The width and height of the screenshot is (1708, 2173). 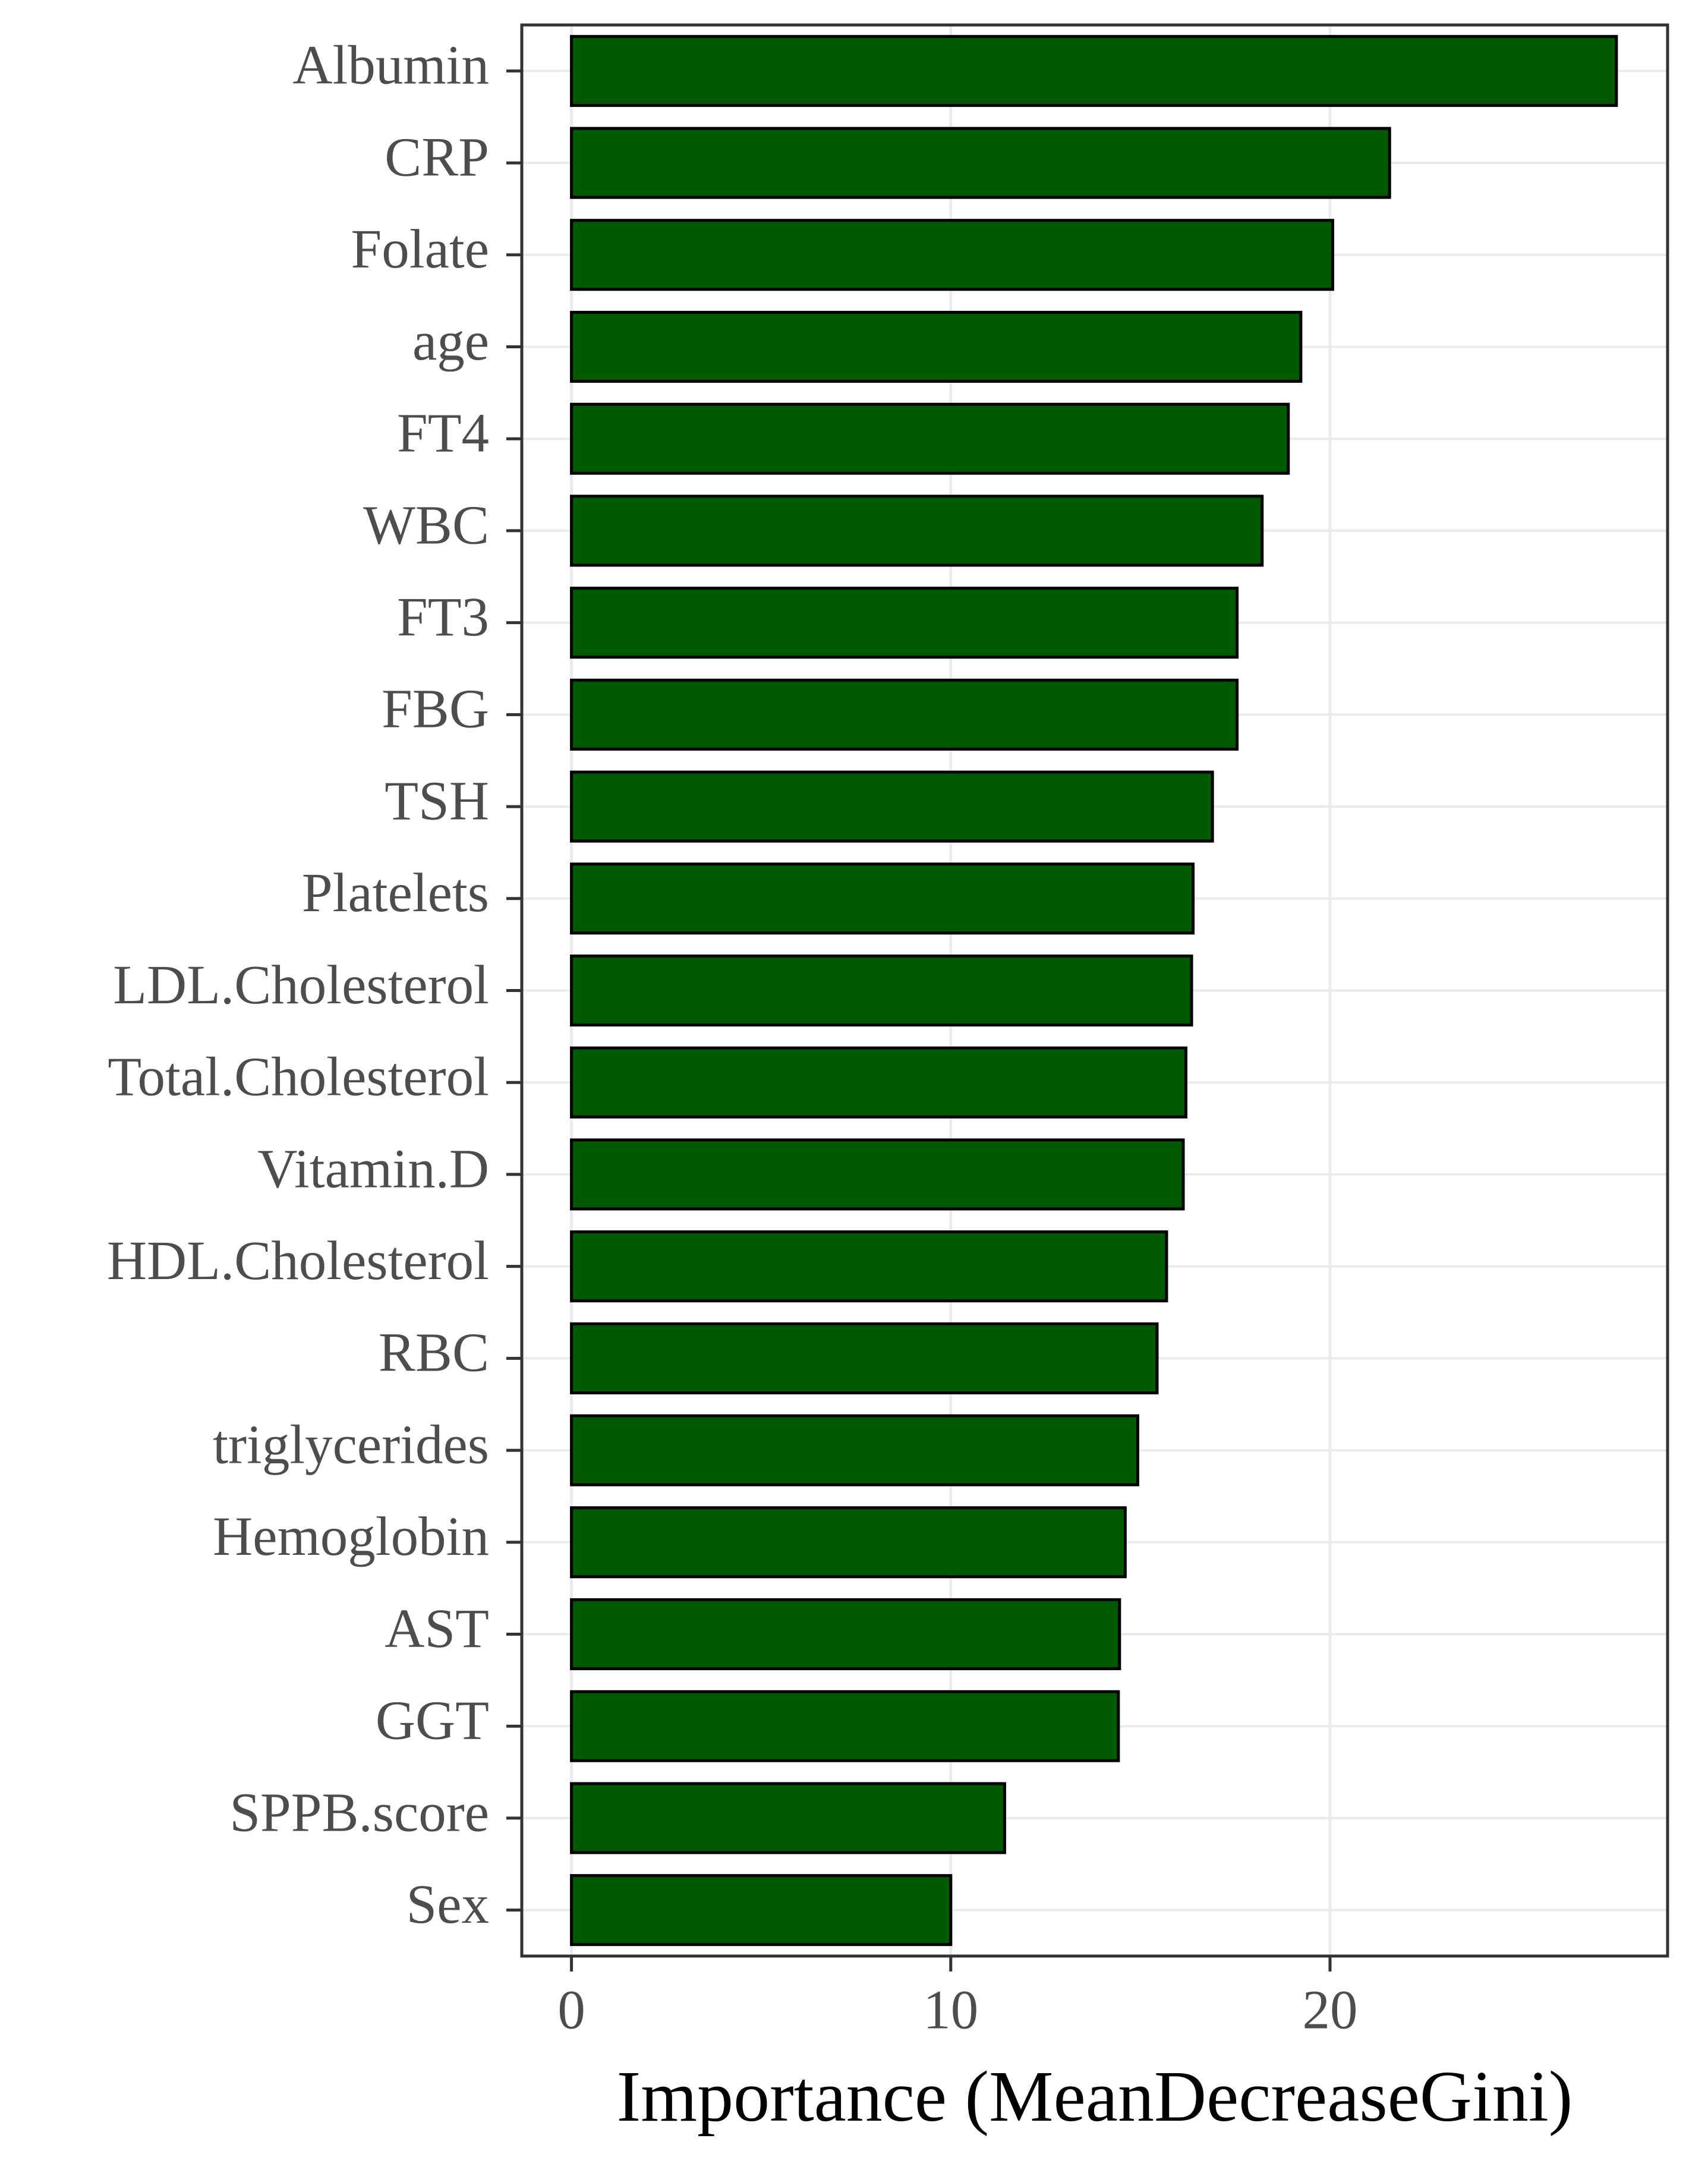 I want to click on x-tick-label: 10, so click(x=950, y=2009).